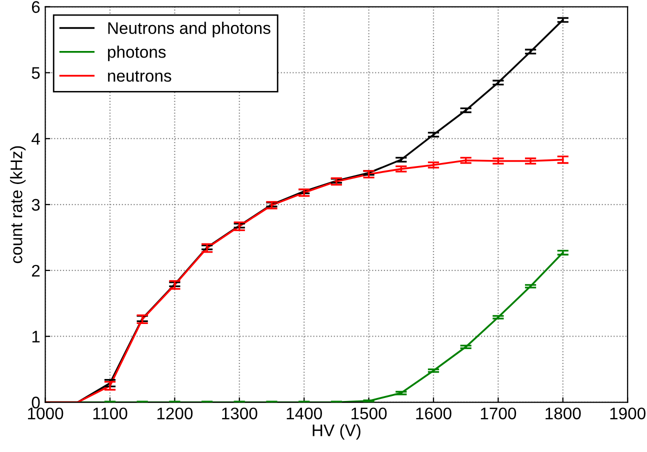 The width and height of the screenshot is (647, 452). I want to click on x-tick-label: 1900, so click(628, 414).